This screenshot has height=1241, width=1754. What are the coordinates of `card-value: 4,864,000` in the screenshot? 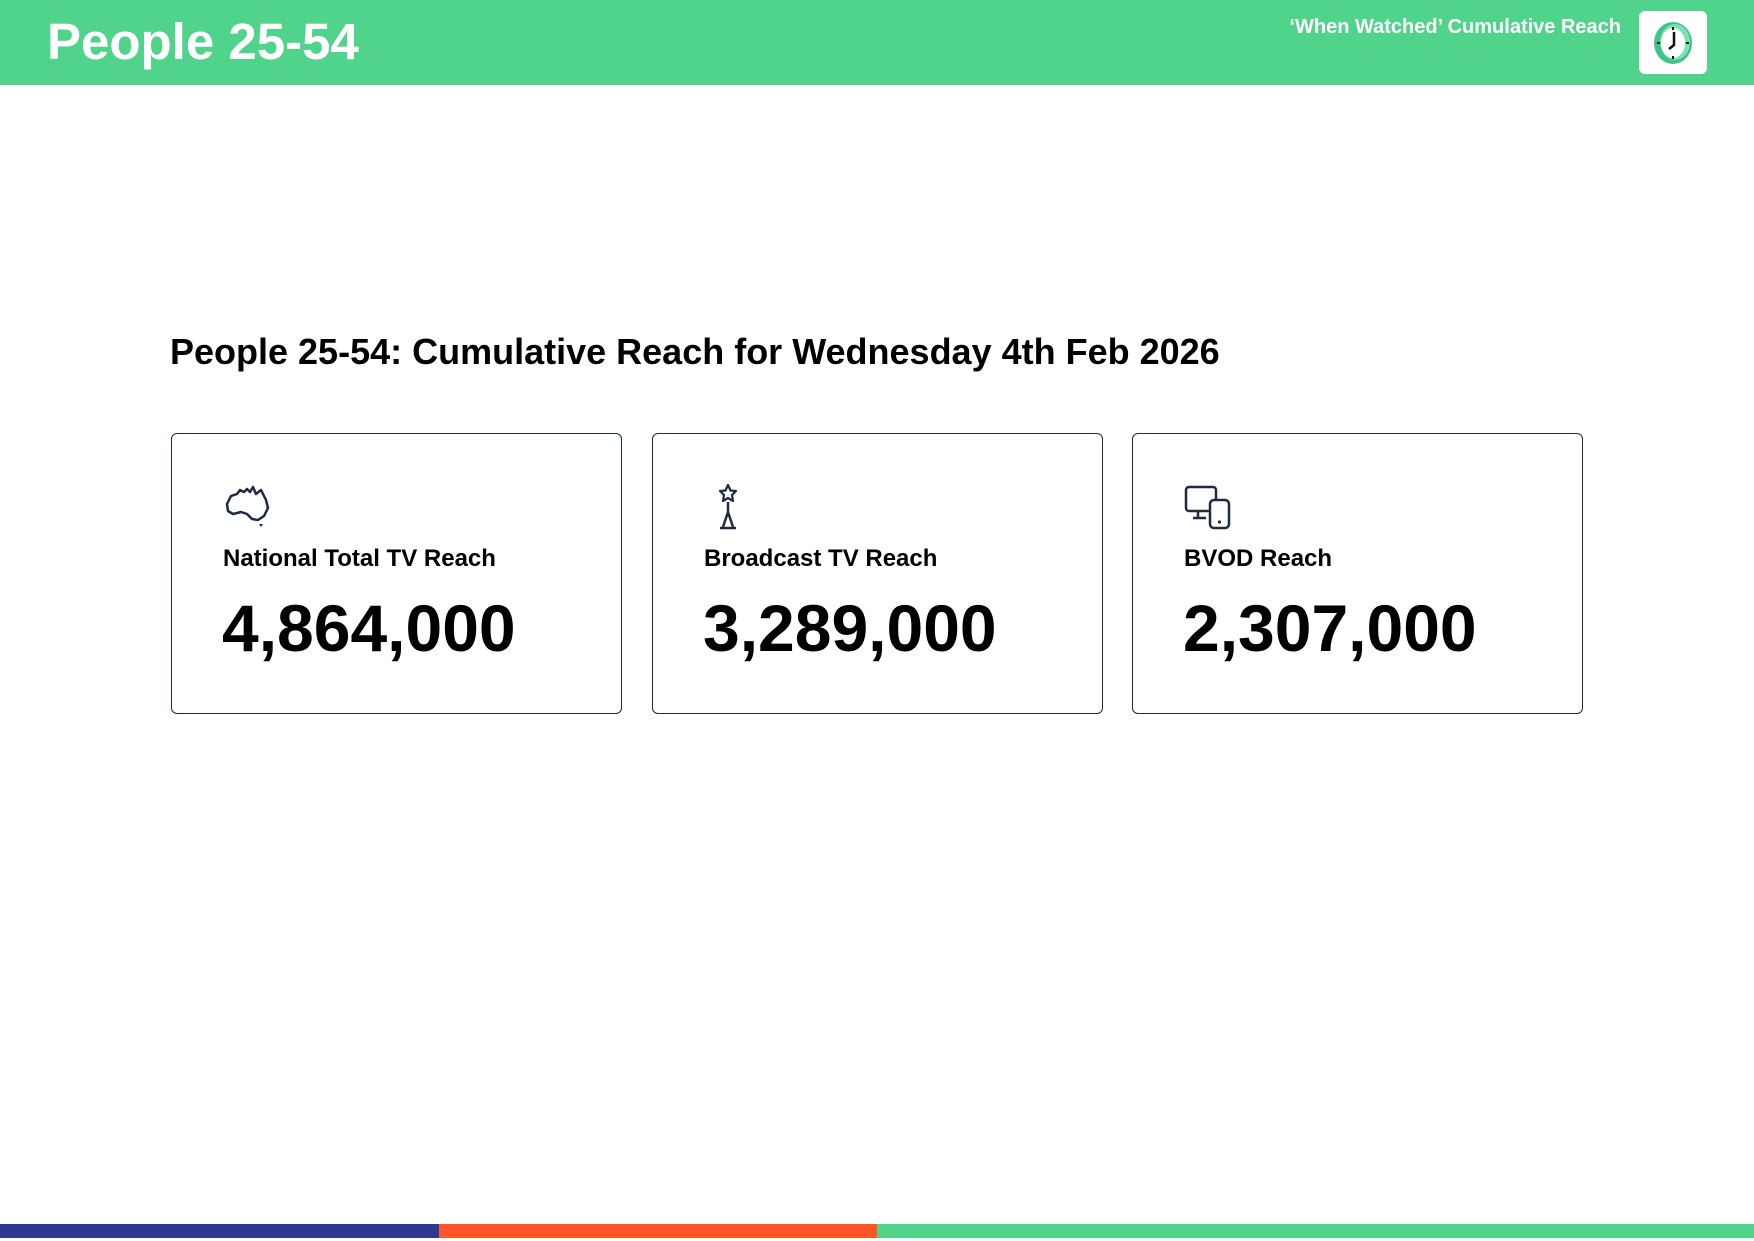 It's located at (369, 628).